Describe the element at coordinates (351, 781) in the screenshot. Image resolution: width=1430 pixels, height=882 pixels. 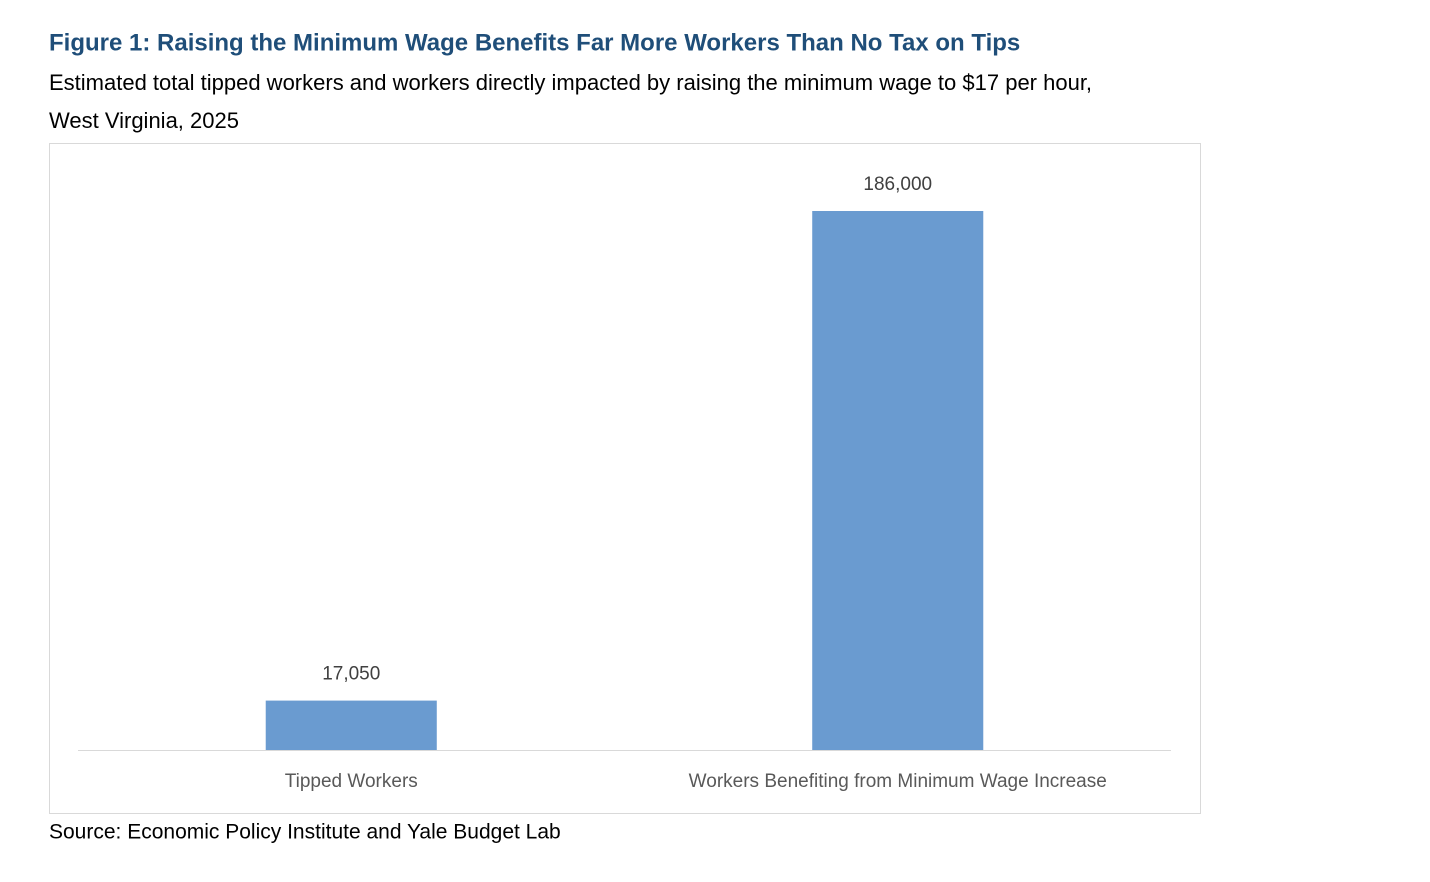
I see `x-tick-label: Tipped Workers` at that location.